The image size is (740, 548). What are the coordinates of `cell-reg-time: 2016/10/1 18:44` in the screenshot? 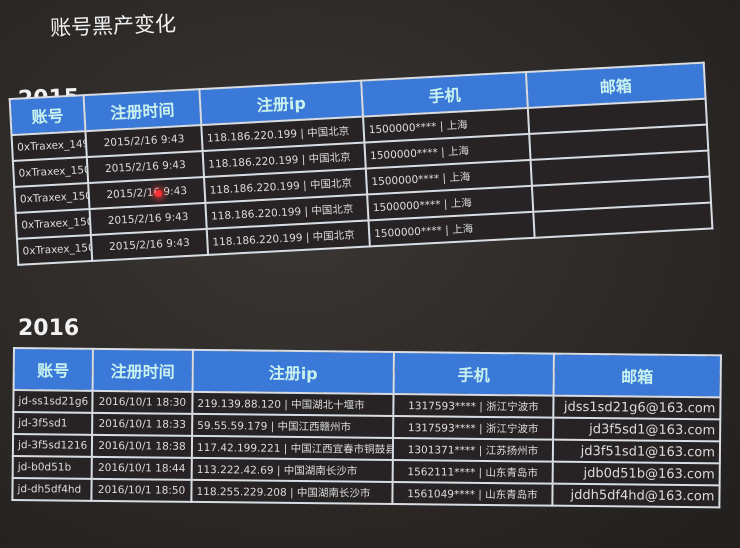 It's located at (141, 468).